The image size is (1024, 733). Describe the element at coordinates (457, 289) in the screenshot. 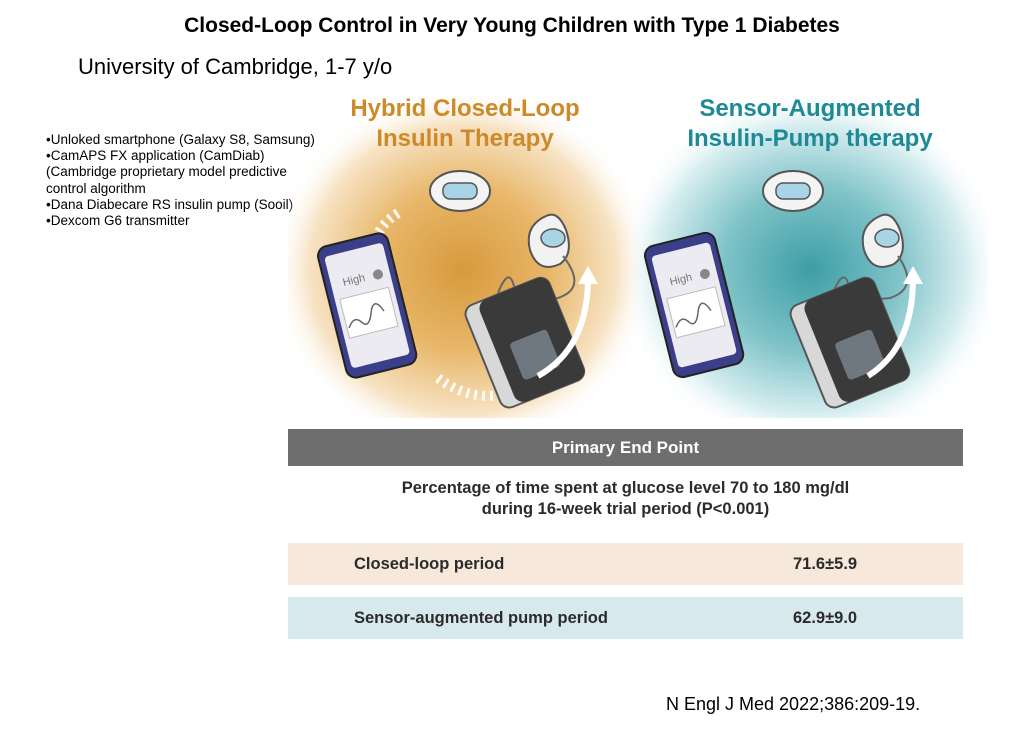

I see `hybrid-closed-loop-devices: High` at that location.